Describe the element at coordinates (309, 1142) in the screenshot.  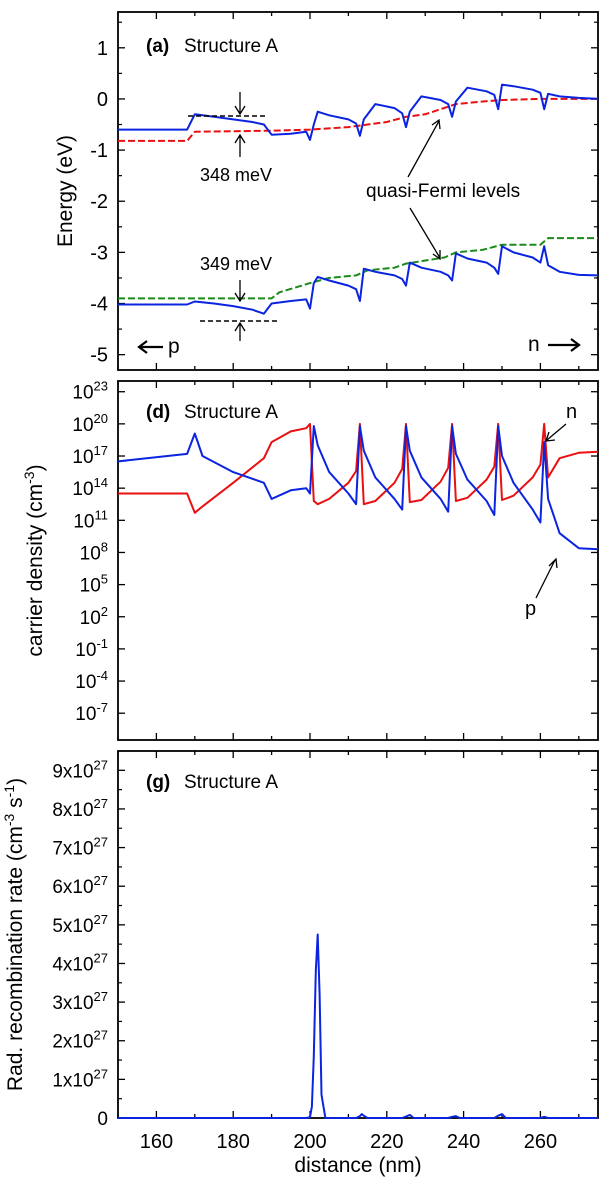
I see `x-tick-label: 200` at that location.